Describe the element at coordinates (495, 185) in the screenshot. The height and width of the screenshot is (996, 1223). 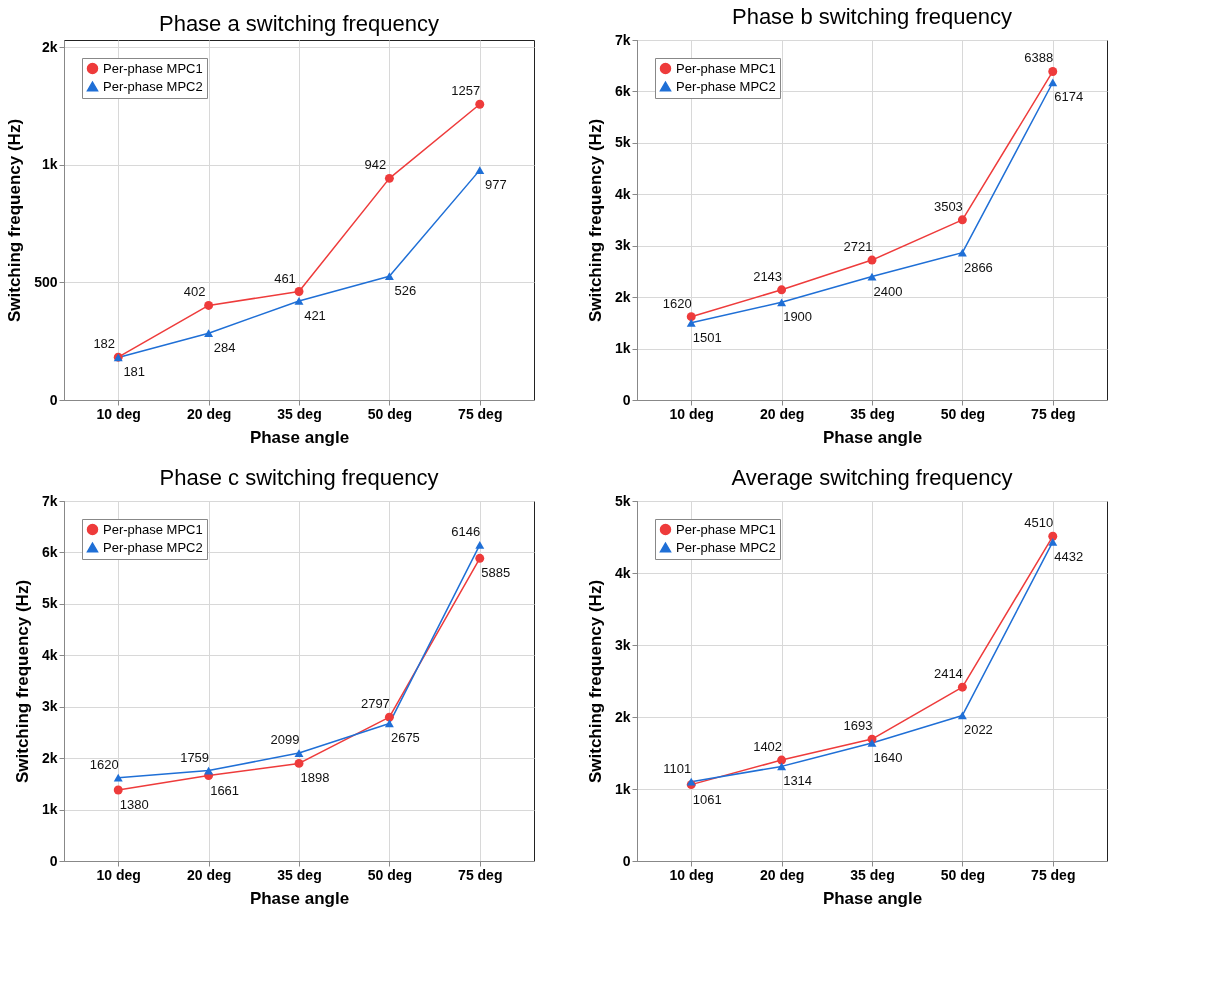
I see `data-label: 977` at that location.